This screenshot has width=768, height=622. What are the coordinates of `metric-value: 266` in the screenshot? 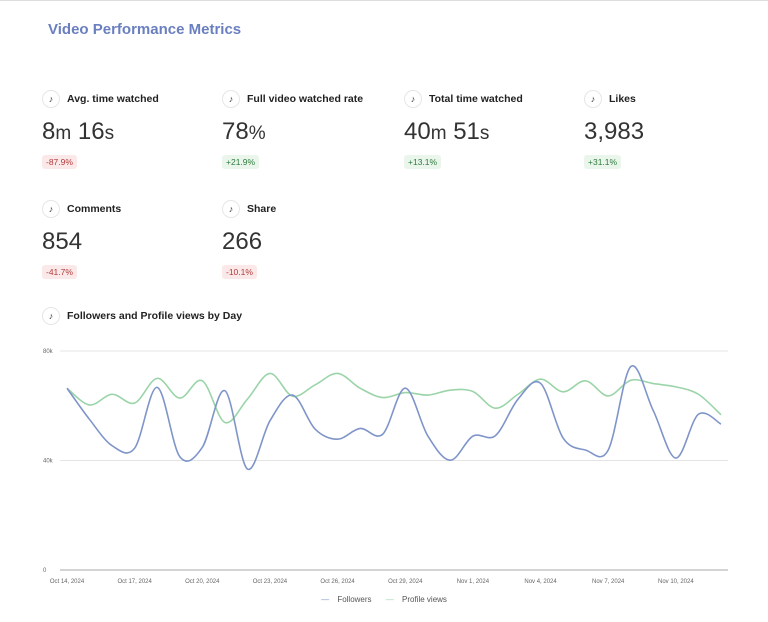 It's located at (307, 243).